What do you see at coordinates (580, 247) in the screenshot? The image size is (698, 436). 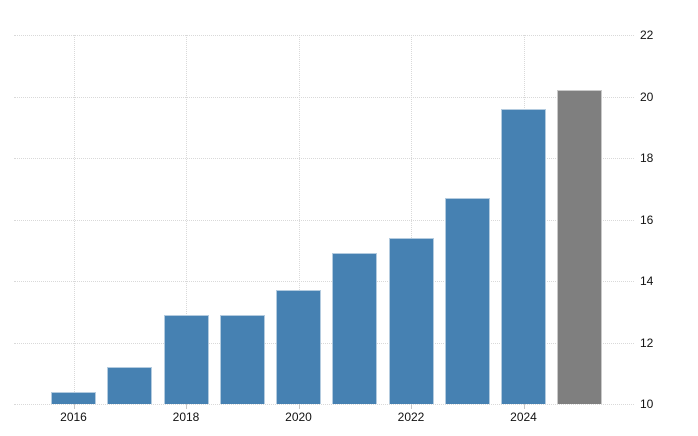 I see `forecast-bar` at bounding box center [580, 247].